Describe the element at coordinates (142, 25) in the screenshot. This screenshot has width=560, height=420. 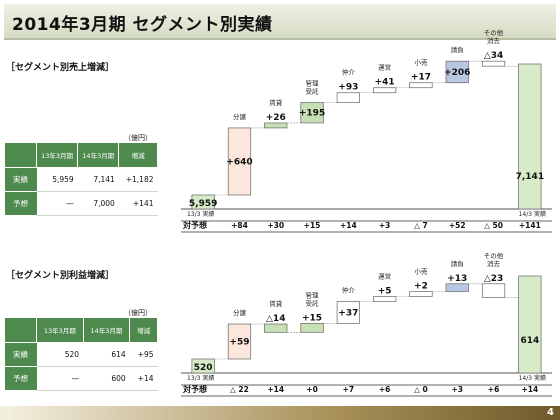
I see `page-title: 2014年3月期 セグメント別実績` at that location.